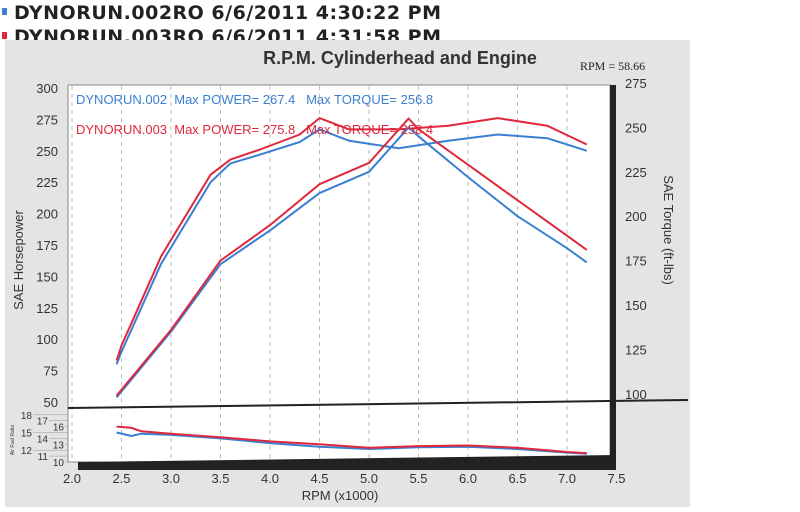  Describe the element at coordinates (4, 11) in the screenshot. I see `run-002-color-swatch` at that location.